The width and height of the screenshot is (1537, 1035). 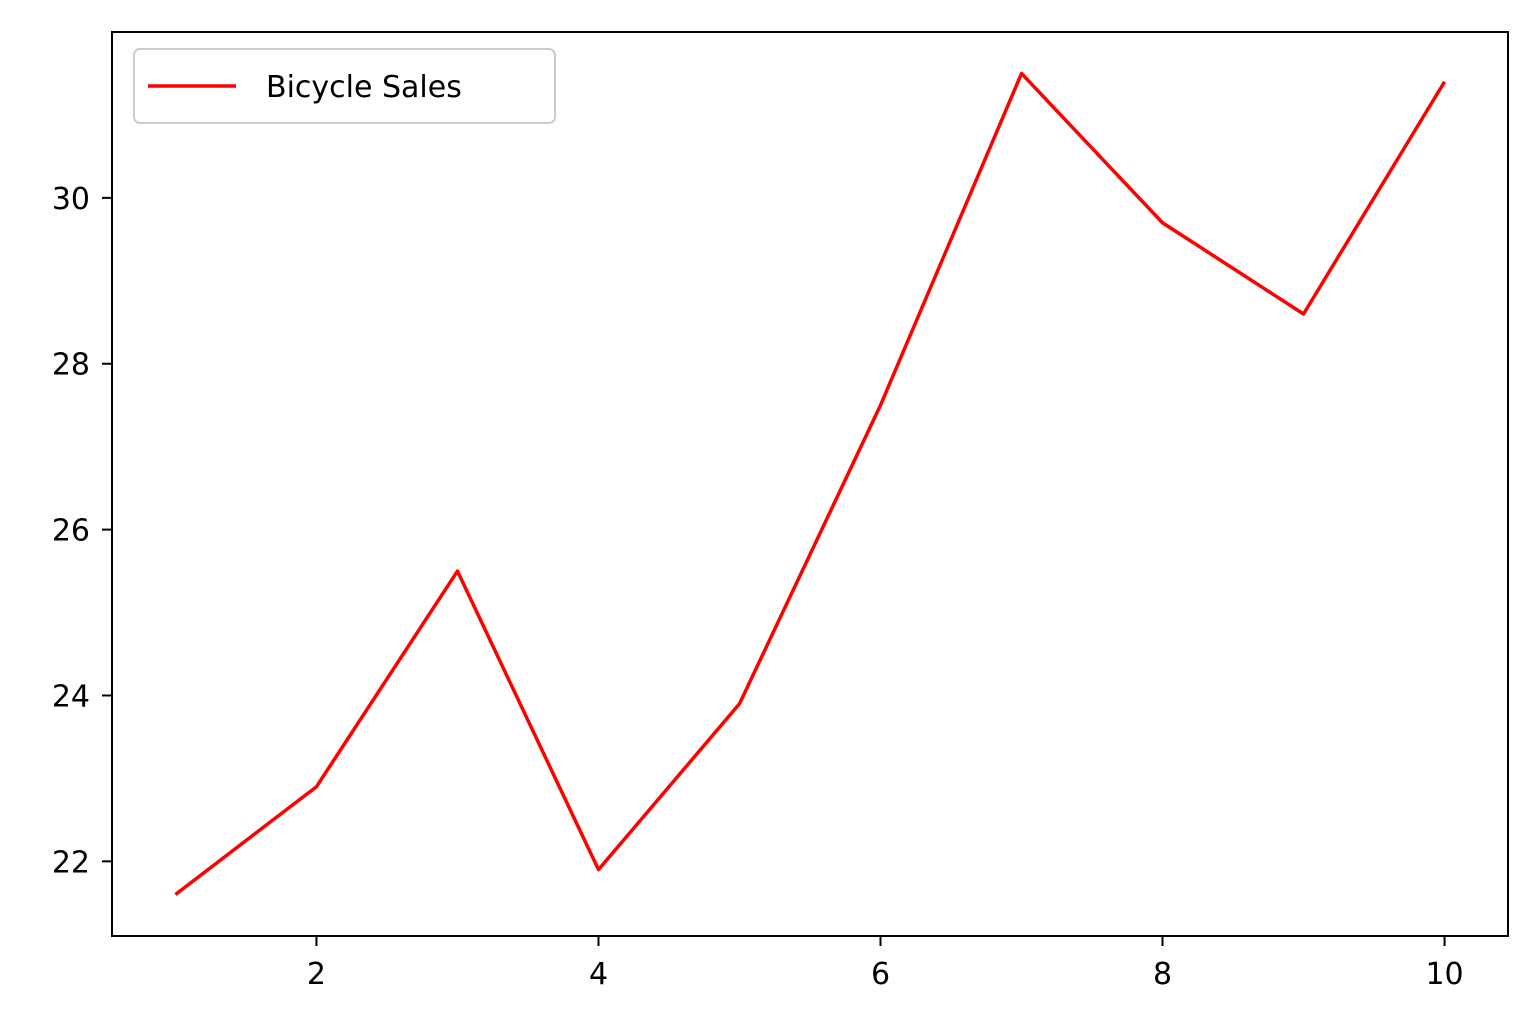 What do you see at coordinates (71, 365) in the screenshot?
I see `y-tick-label: 28` at bounding box center [71, 365].